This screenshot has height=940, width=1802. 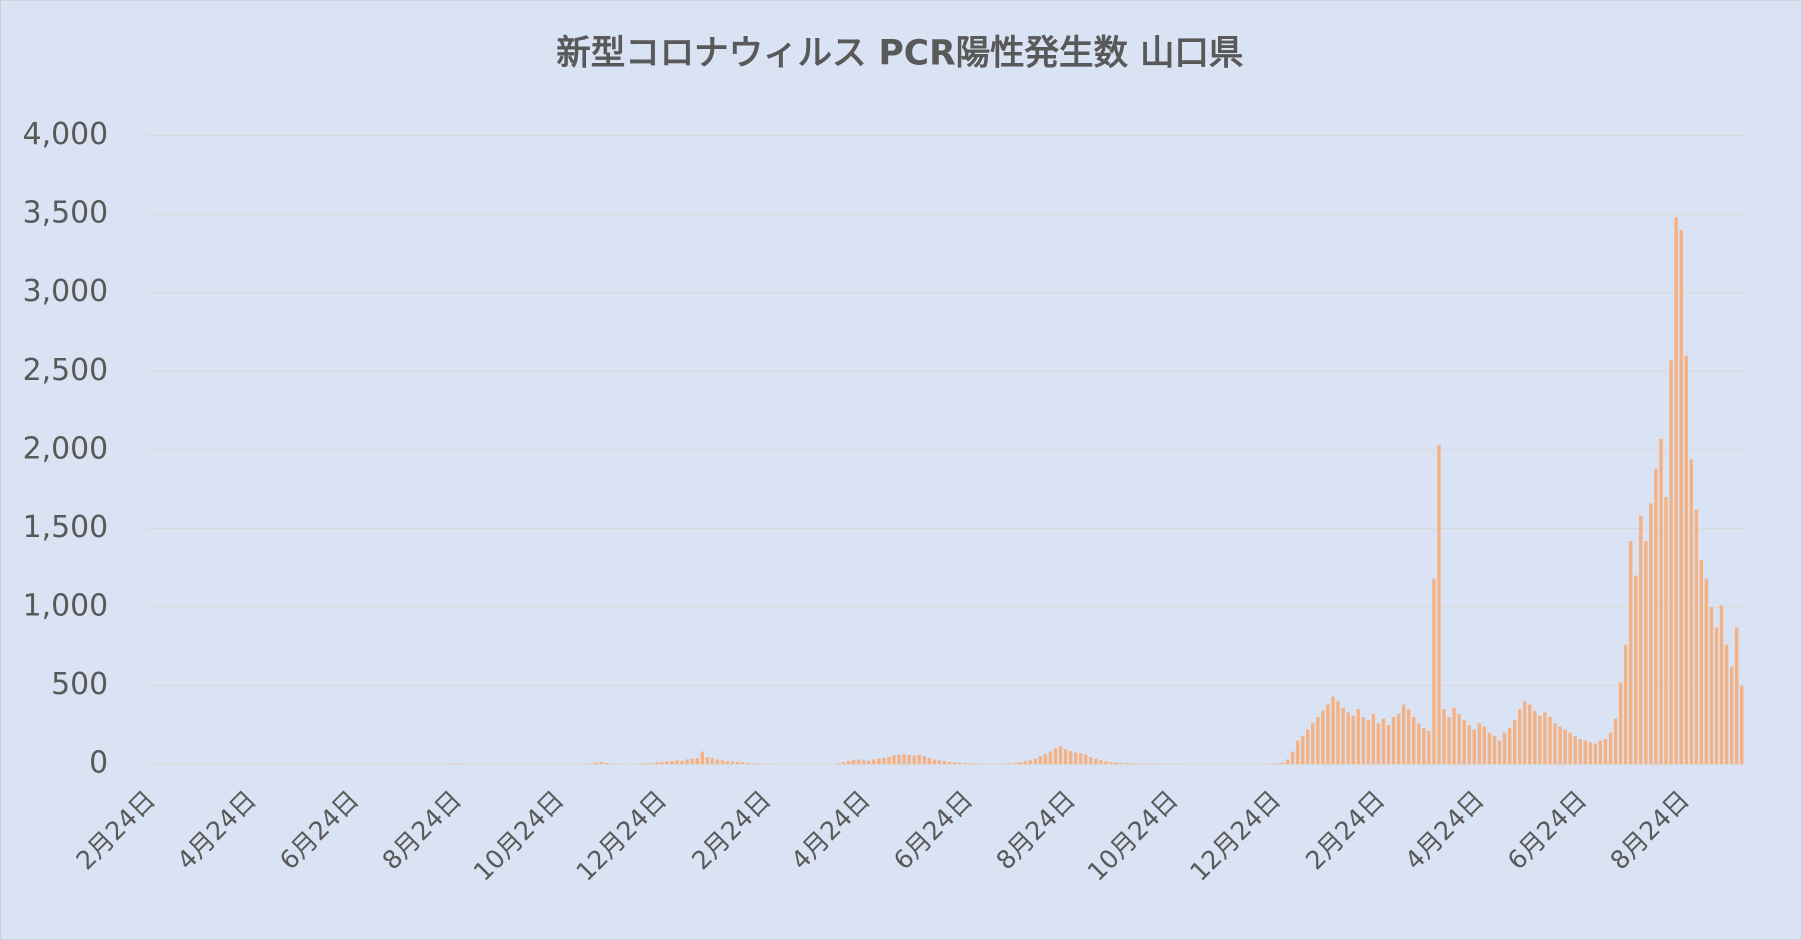 I want to click on chart-title: 新型コロナウィルス PCR陽性発生数 山口県, so click(x=899, y=54).